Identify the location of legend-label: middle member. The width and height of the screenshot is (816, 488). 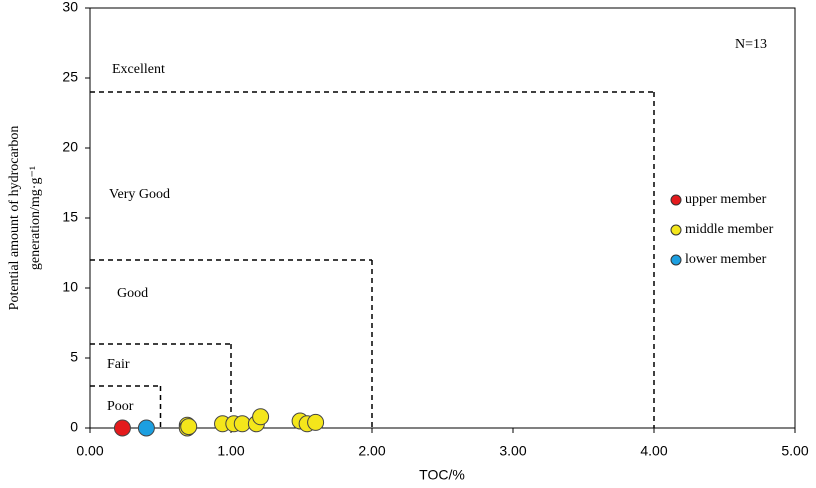
(729, 229).